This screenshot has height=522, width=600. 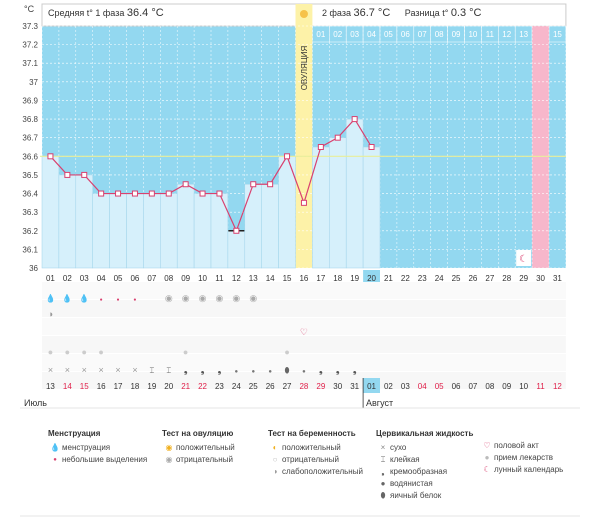 I want to click on date-label: 04, so click(x=422, y=386).